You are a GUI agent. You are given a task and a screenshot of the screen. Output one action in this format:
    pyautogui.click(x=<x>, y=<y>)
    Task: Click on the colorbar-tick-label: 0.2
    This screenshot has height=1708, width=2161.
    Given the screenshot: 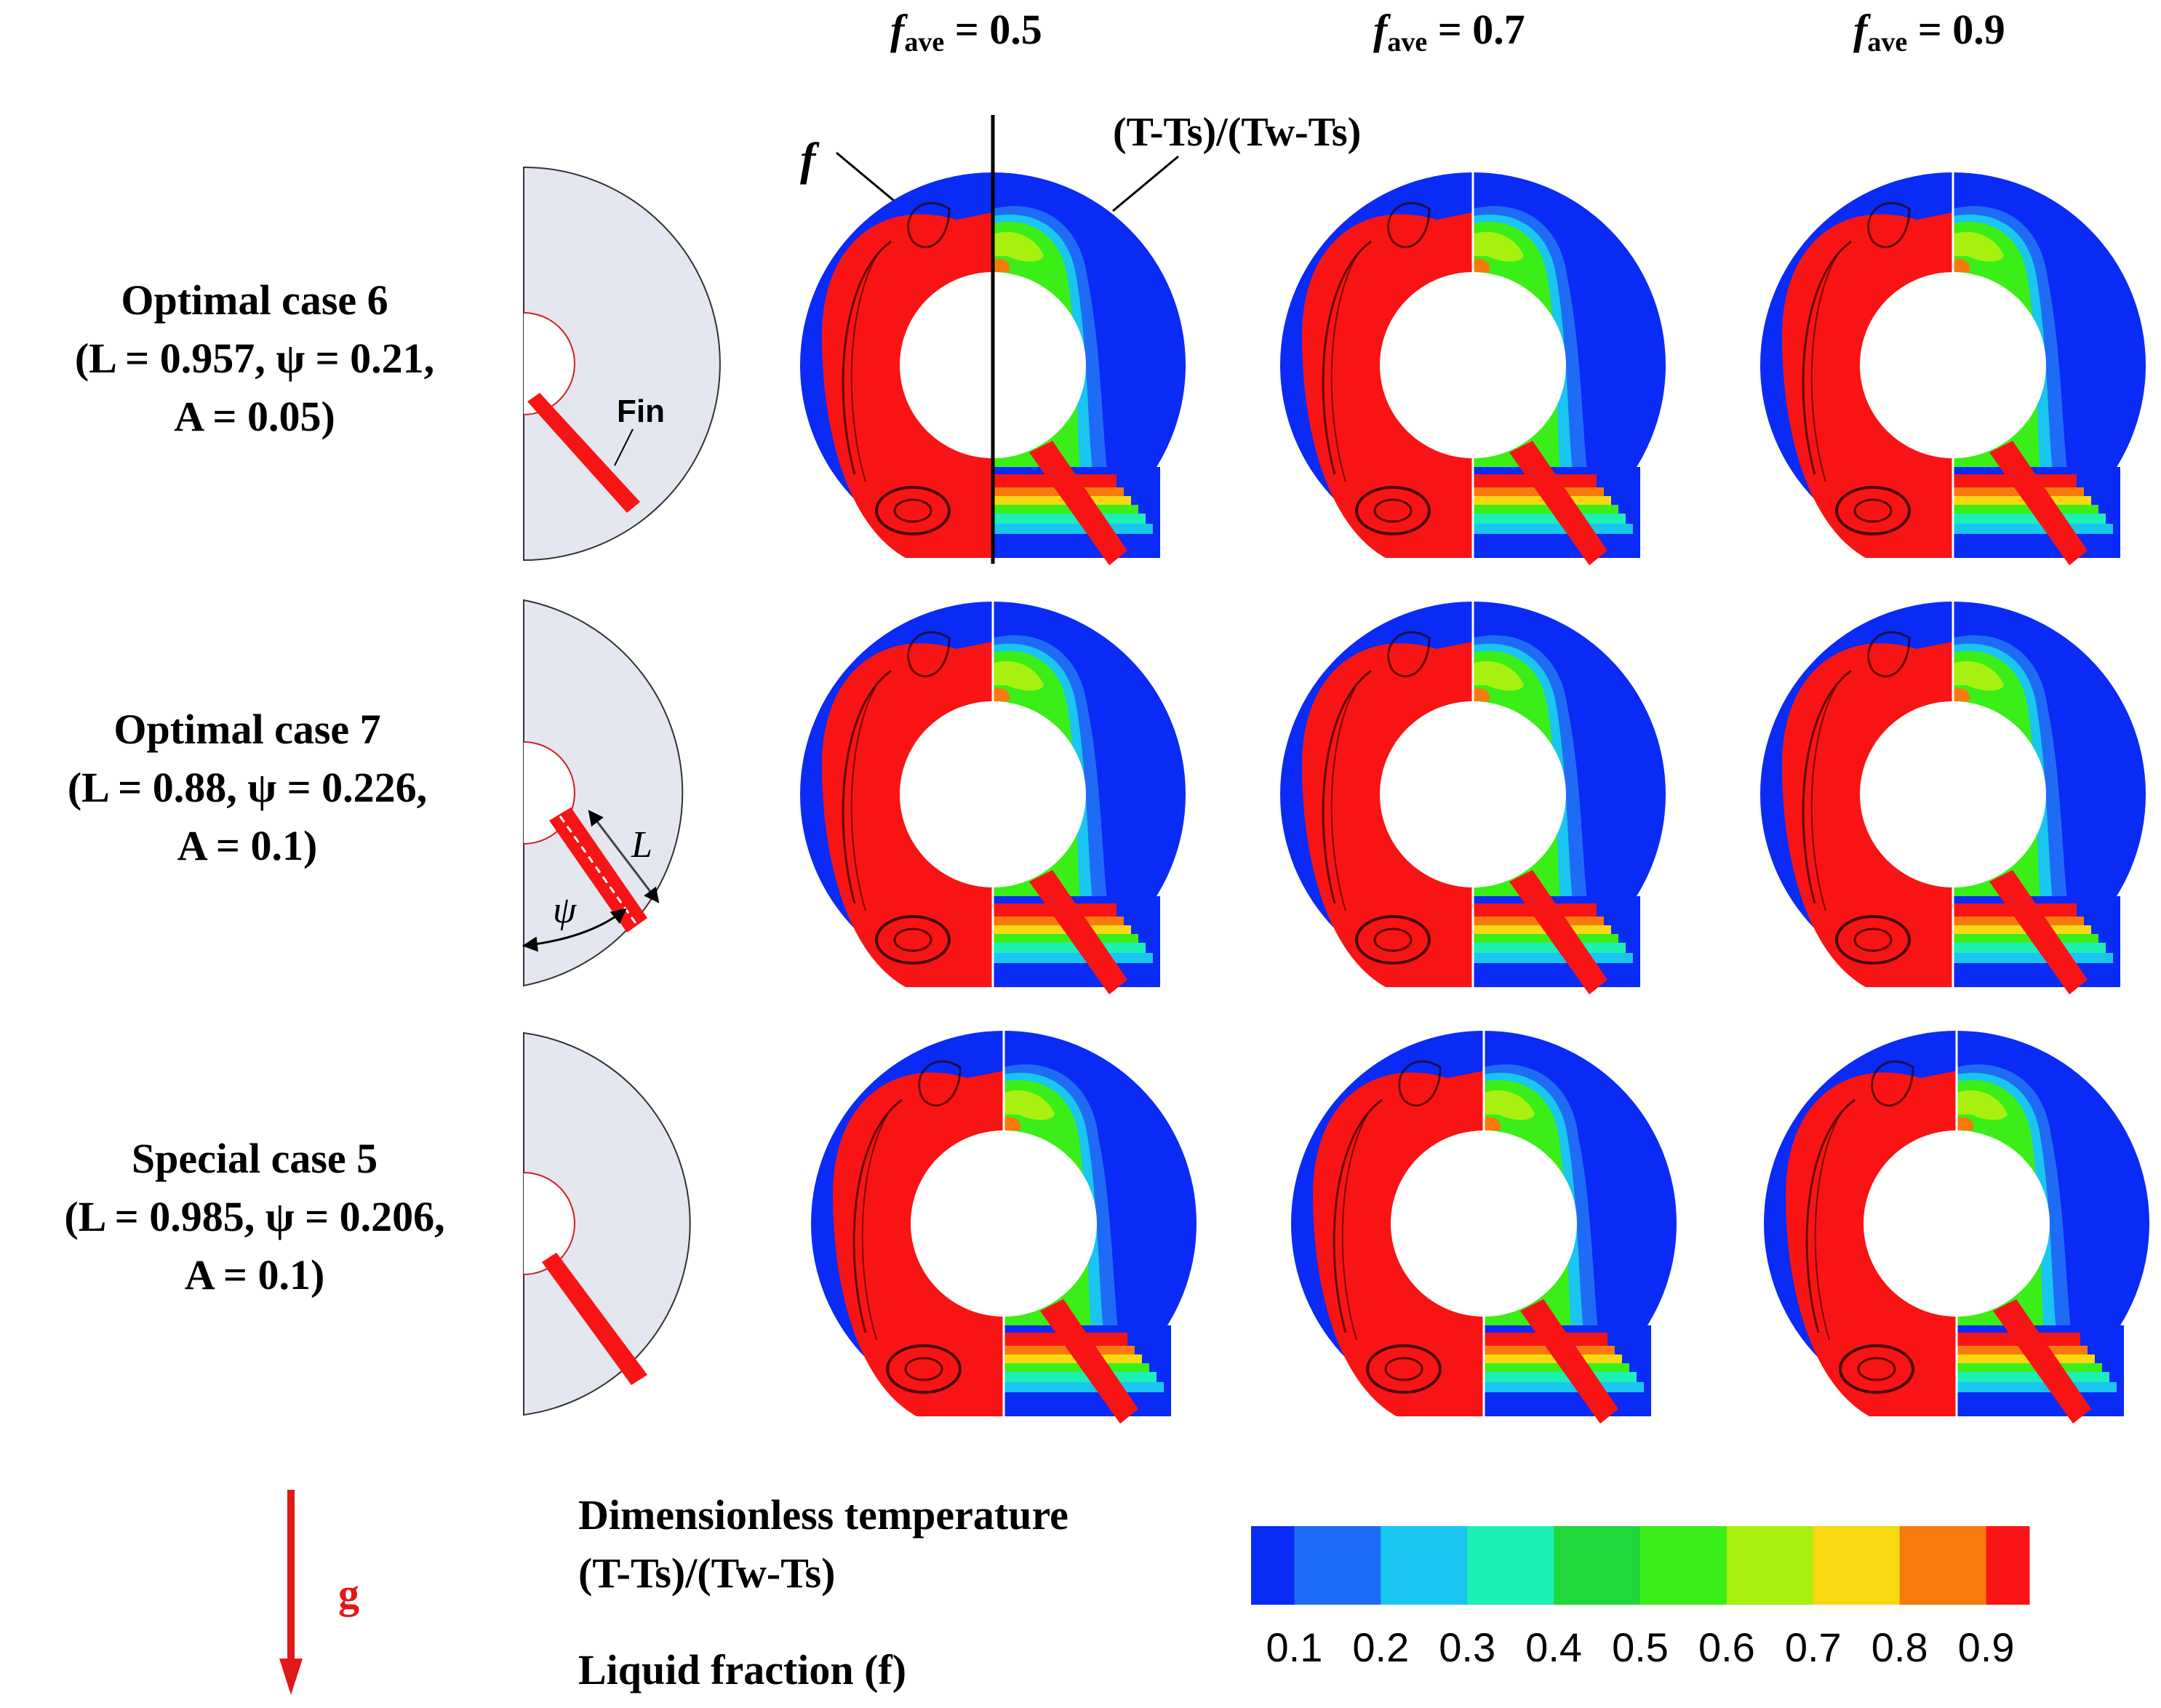 What is the action you would take?
    pyautogui.click(x=1380, y=1647)
    